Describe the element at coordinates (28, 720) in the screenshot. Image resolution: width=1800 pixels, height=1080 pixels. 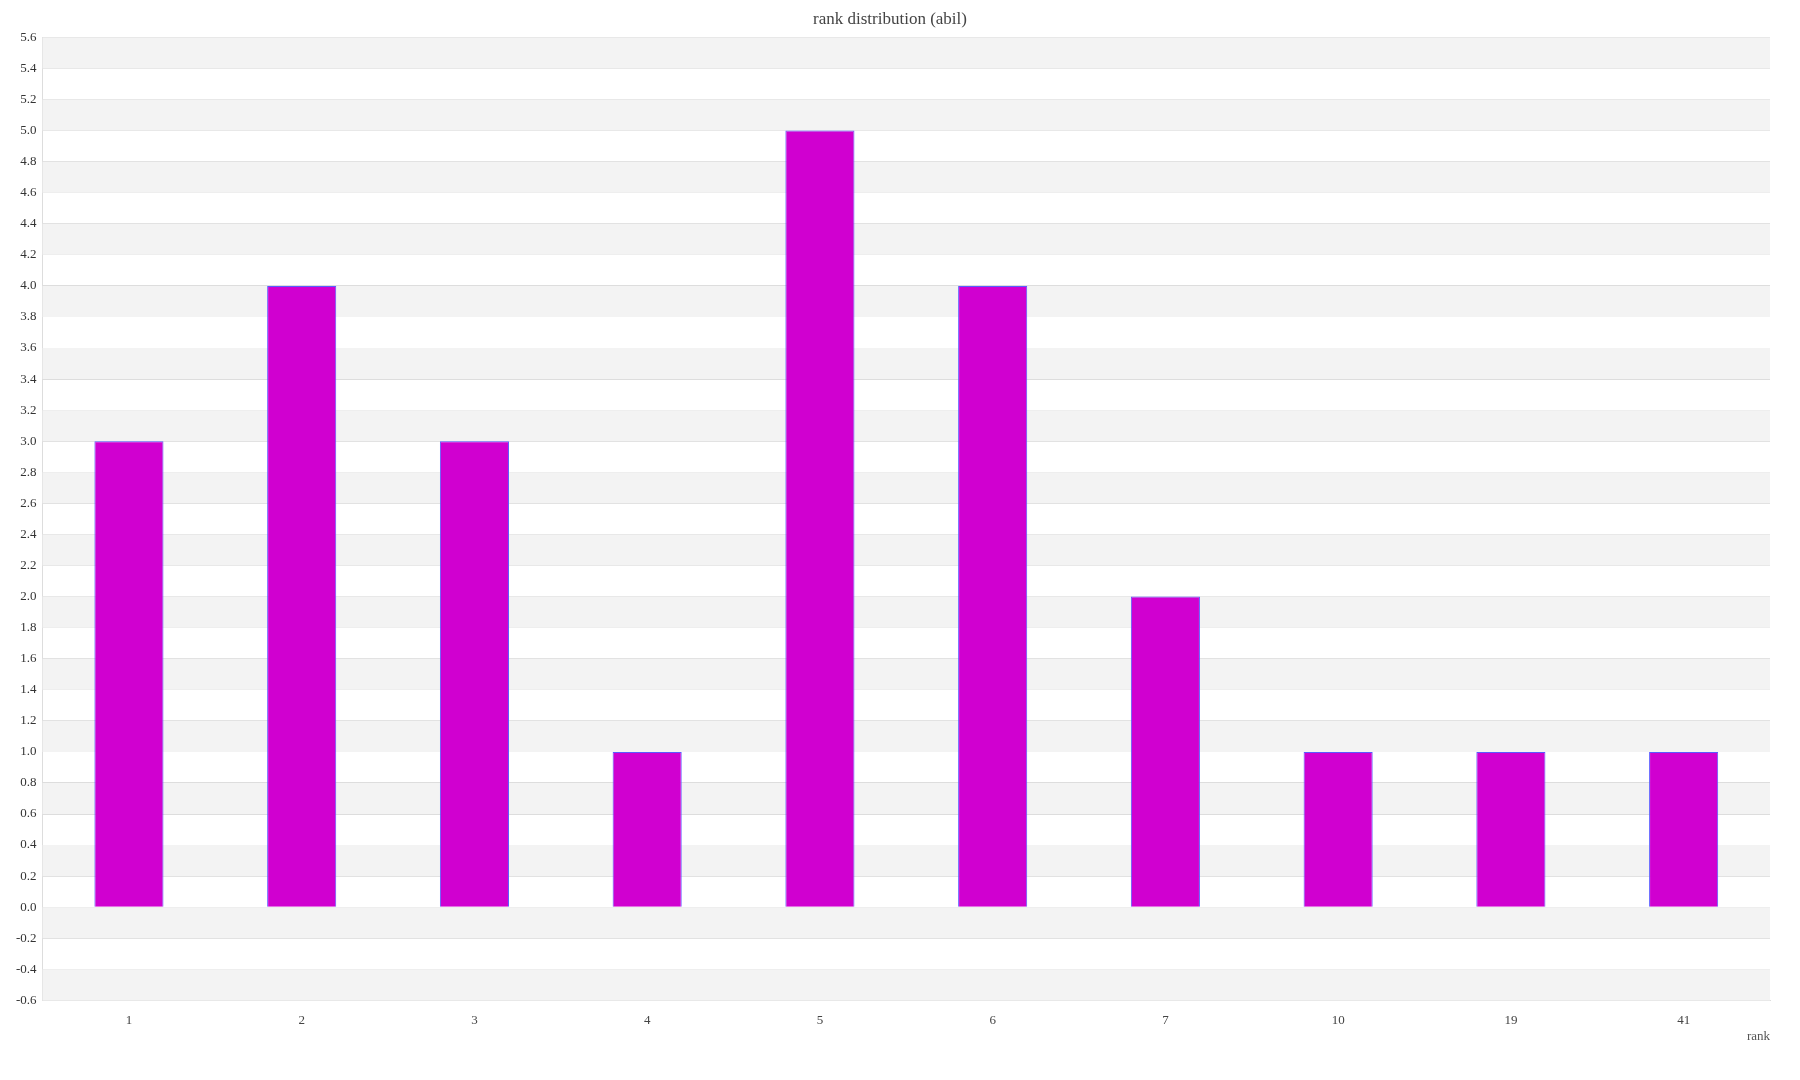
I see `y-tick-label: 1.2` at that location.